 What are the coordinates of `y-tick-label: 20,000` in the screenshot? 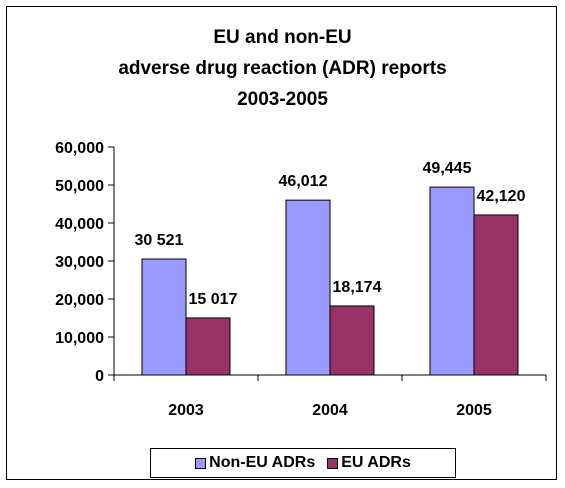 It's located at (79, 300).